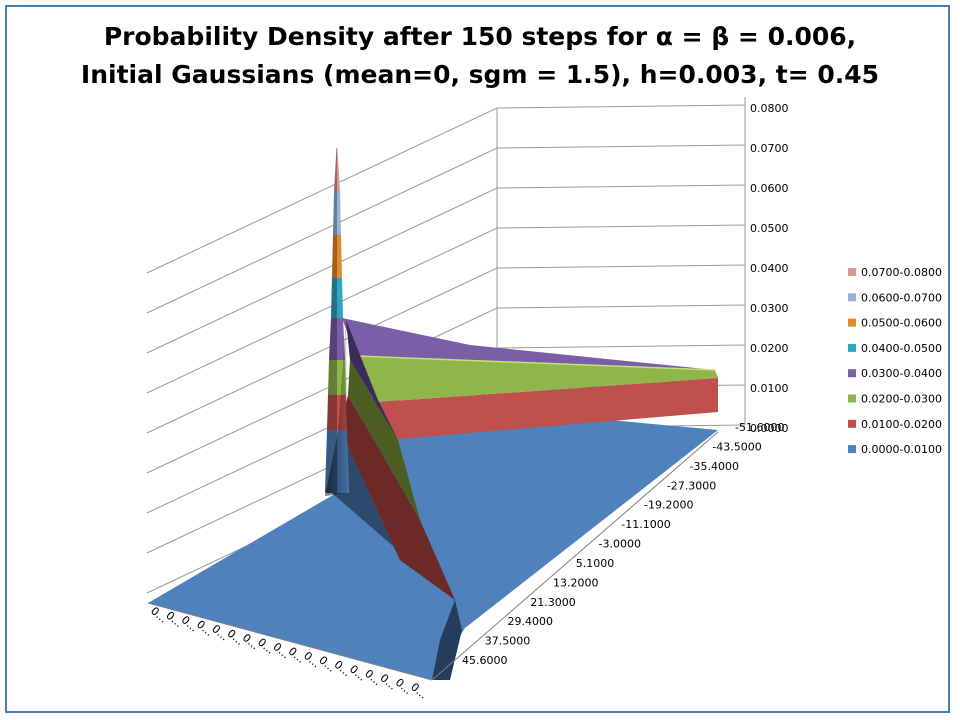  I want to click on spike-0700-0800-shade, so click(335, 170).